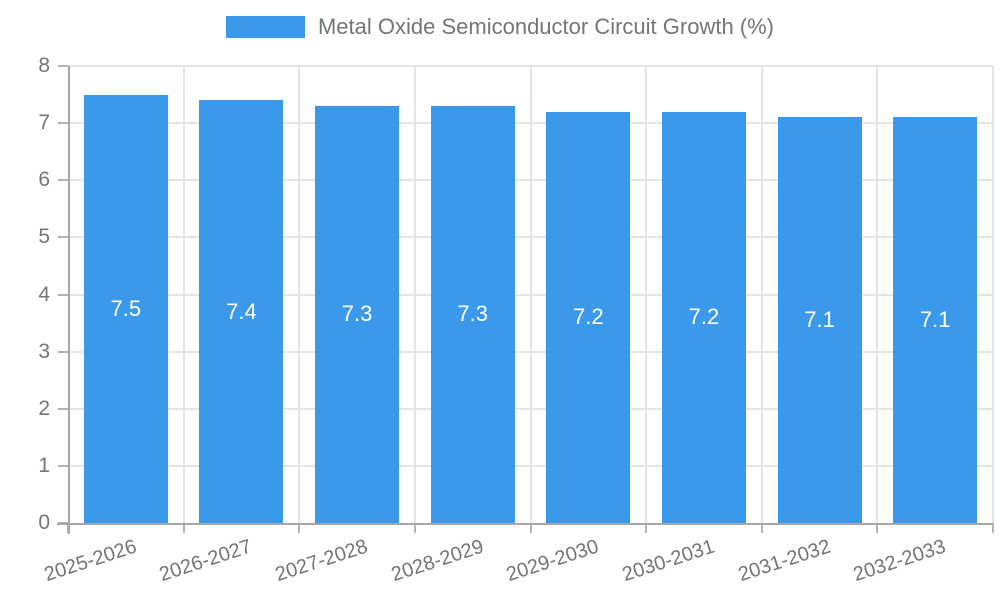  I want to click on y-tick-label: 4, so click(44, 294).